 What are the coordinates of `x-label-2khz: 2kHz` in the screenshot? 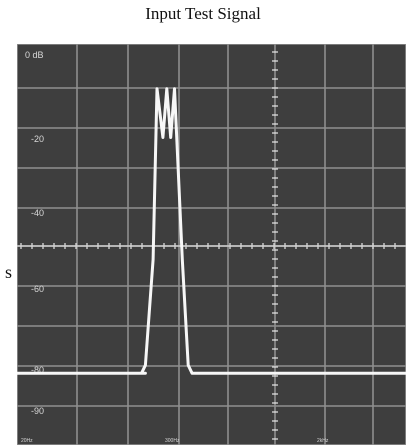 It's located at (323, 441).